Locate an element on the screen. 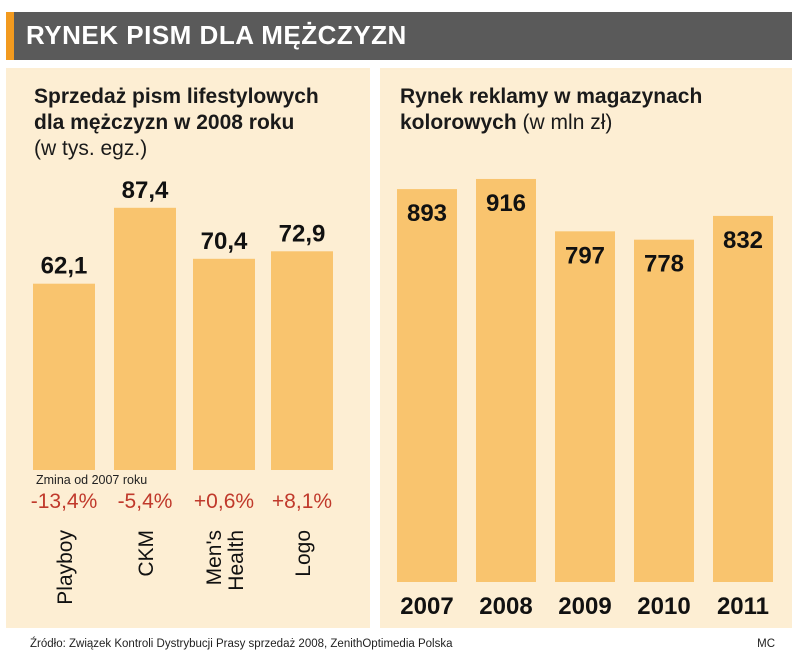 This screenshot has height=672, width=805. right-category-label-1: 2007 is located at coordinates (426, 606).